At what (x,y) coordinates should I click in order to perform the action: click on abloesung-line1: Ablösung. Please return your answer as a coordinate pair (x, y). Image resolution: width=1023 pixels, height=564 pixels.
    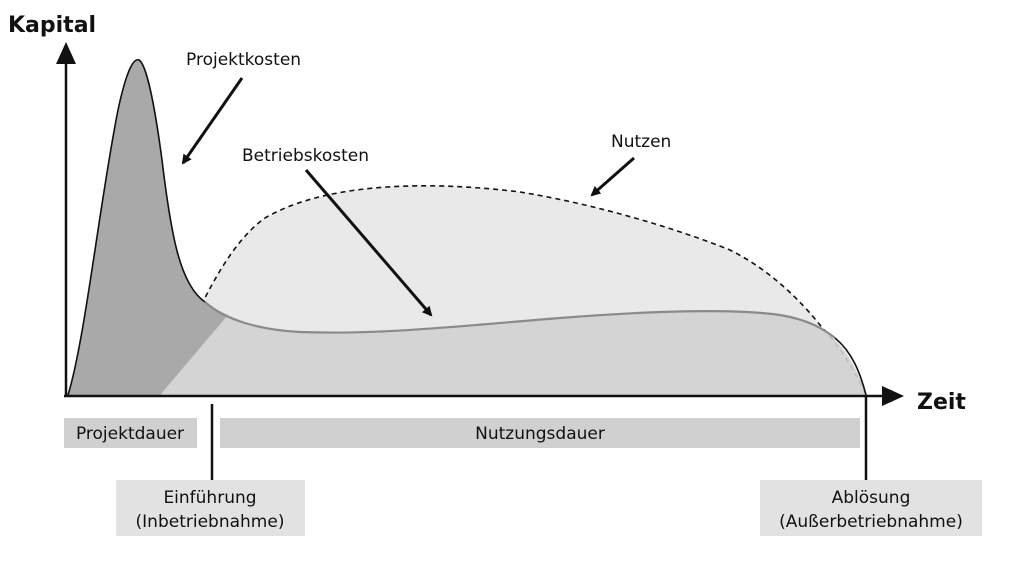
    Looking at the image, I should click on (871, 498).